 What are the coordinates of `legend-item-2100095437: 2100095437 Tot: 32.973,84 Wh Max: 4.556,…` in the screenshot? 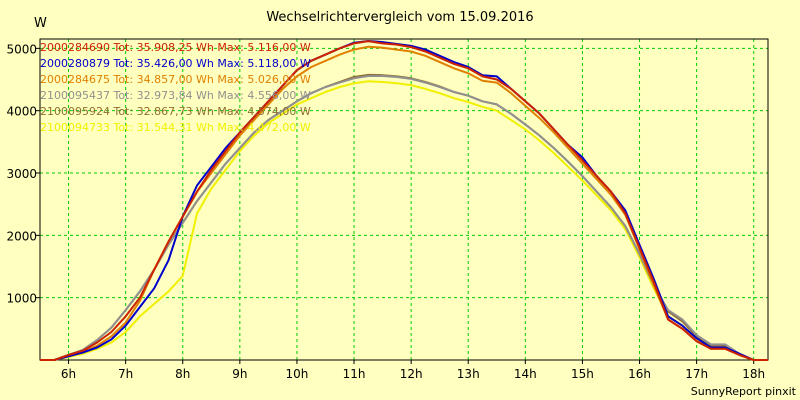 It's located at (175, 95).